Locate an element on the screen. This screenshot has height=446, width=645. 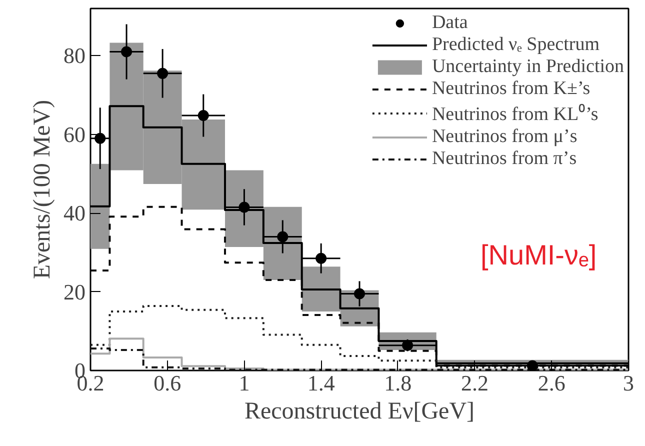
y-tick-label: 20 is located at coordinates (75, 291).